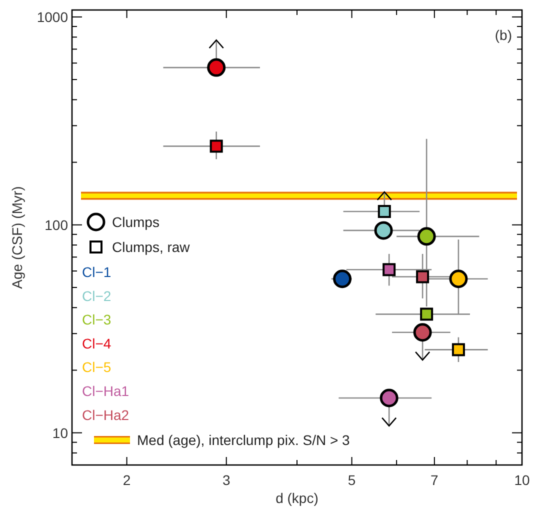 Image resolution: width=535 pixels, height=508 pixels. I want to click on text: Cl−4, so click(97, 343).